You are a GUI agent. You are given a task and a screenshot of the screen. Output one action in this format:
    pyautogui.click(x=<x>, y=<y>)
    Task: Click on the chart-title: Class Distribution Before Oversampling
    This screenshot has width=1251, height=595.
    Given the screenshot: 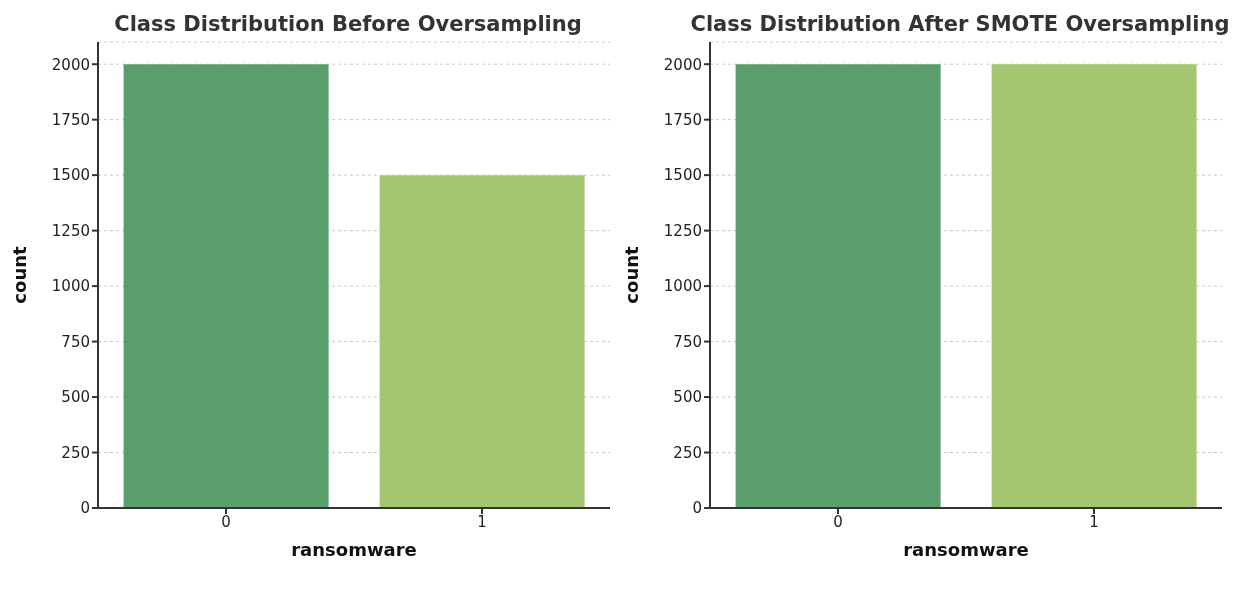 What is the action you would take?
    pyautogui.click(x=348, y=24)
    